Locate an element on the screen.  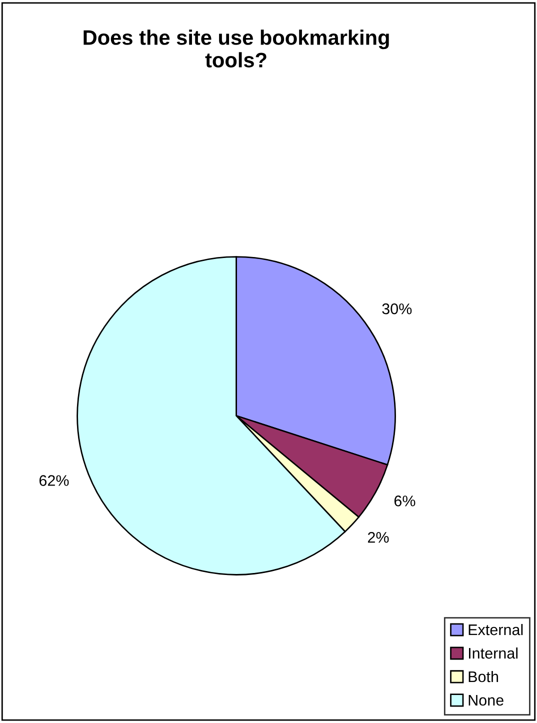
data-label: 62% is located at coordinates (54, 480).